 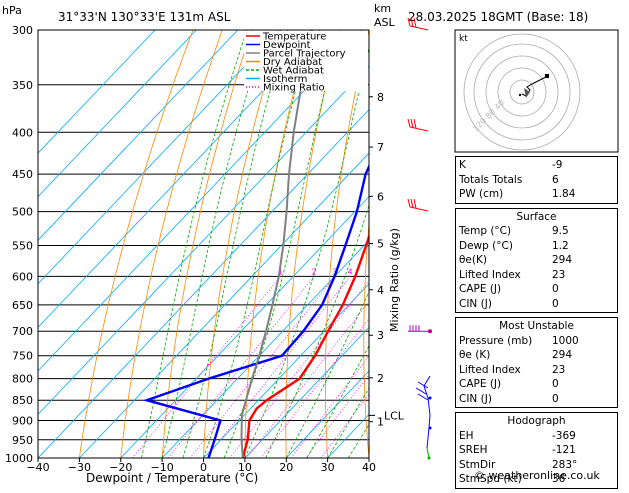 What do you see at coordinates (380, 147) in the screenshot?
I see `km-tick-label: 7` at bounding box center [380, 147].